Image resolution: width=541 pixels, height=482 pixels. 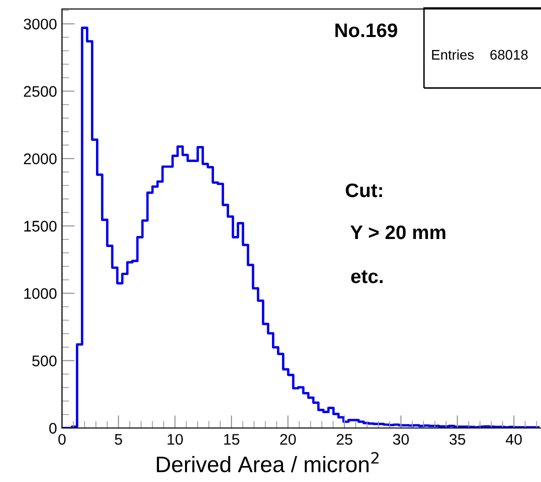 I want to click on x-tick-label: 40, so click(x=514, y=439).